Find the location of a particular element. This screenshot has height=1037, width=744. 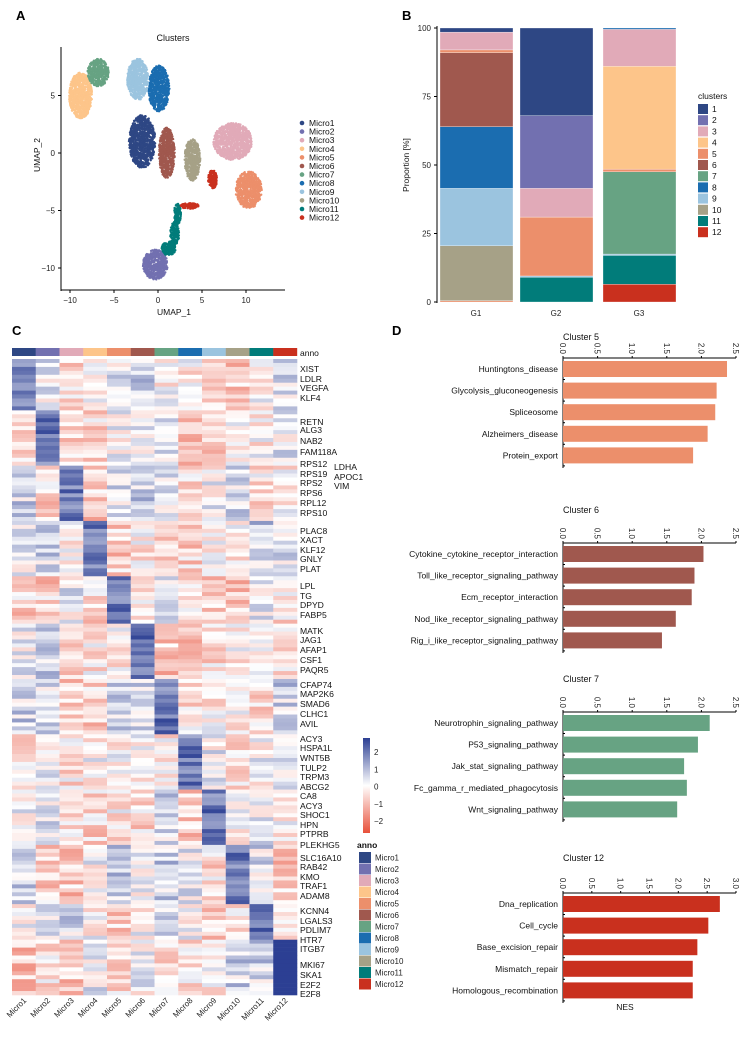

panel-label-b: B is located at coordinates (406, 15).